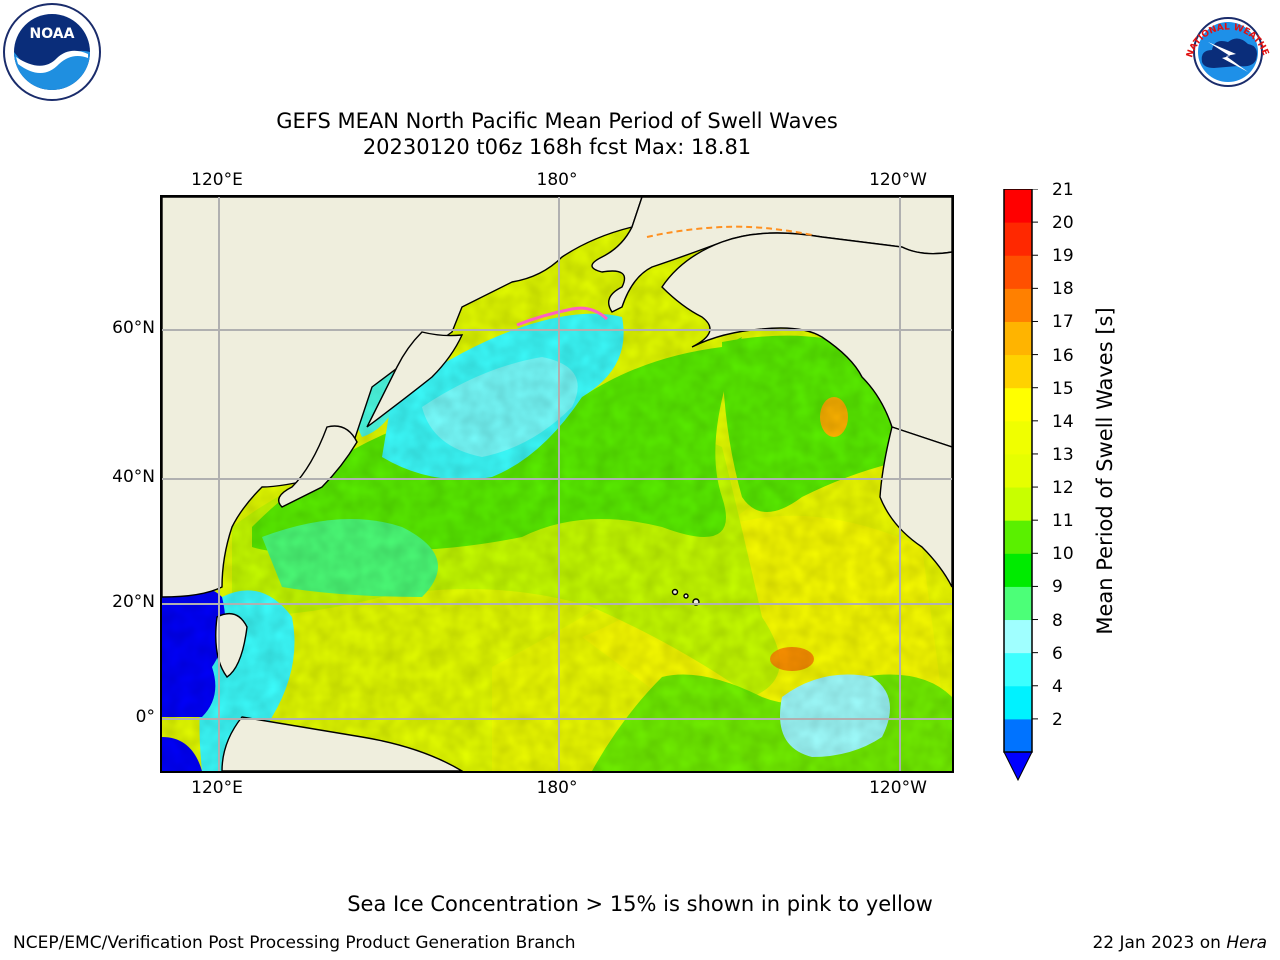  Describe the element at coordinates (1063, 190) in the screenshot. I see `colorbar-tick-label: 21` at that location.